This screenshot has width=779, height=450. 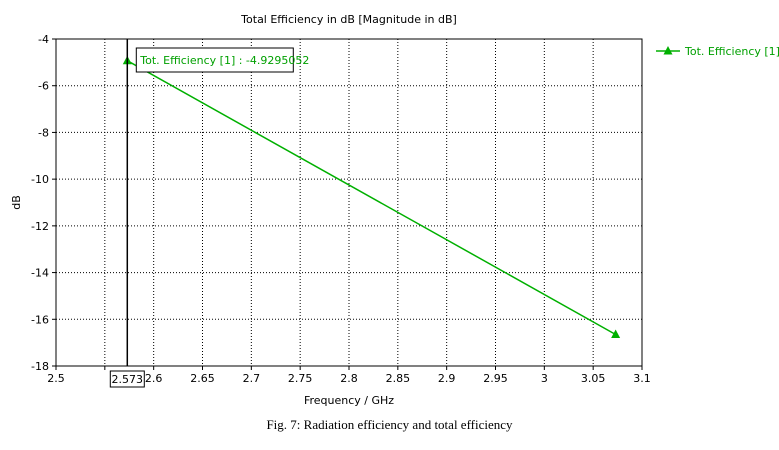 I want to click on legend-label: Tot. Efficiency [1], so click(x=731, y=51).